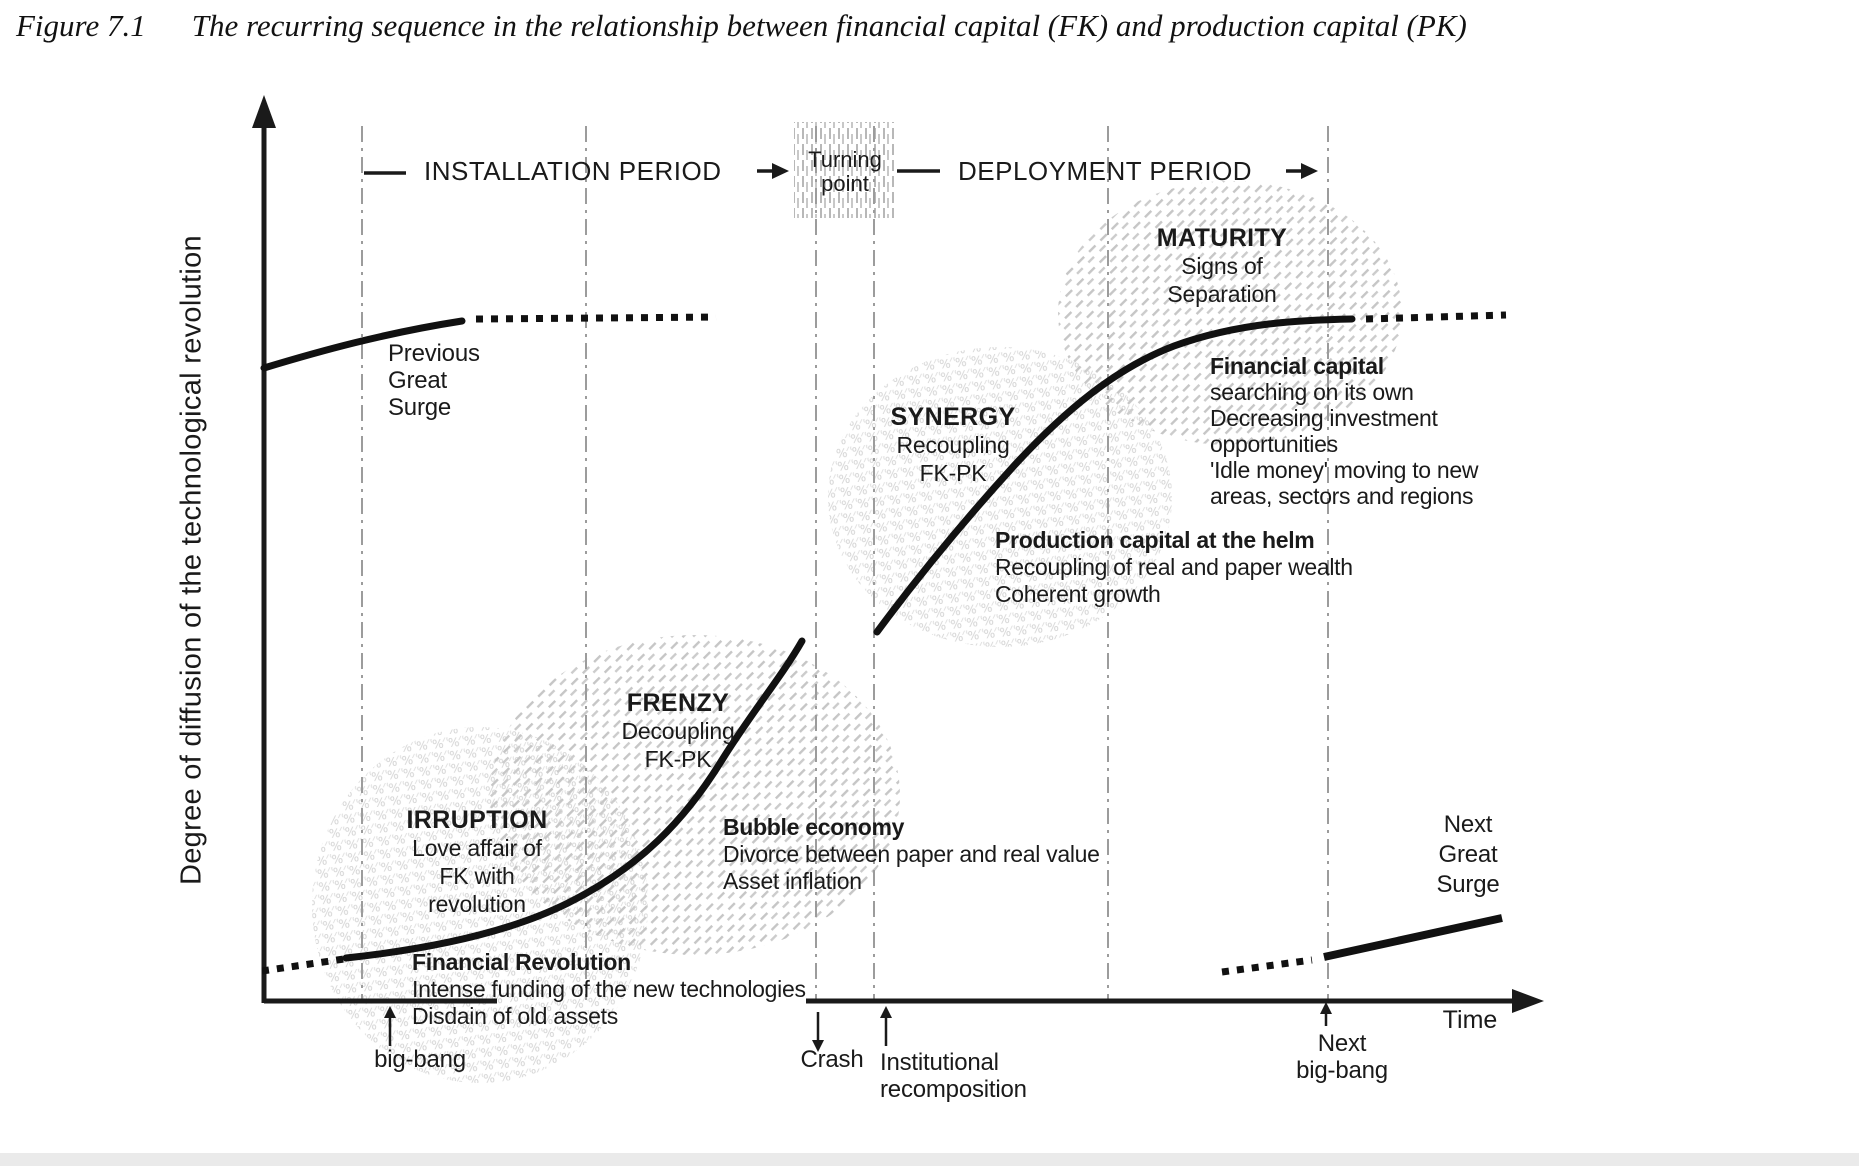 This screenshot has width=1859, height=1166. I want to click on previous-surge-label: Previous Great Surge, so click(434, 380).